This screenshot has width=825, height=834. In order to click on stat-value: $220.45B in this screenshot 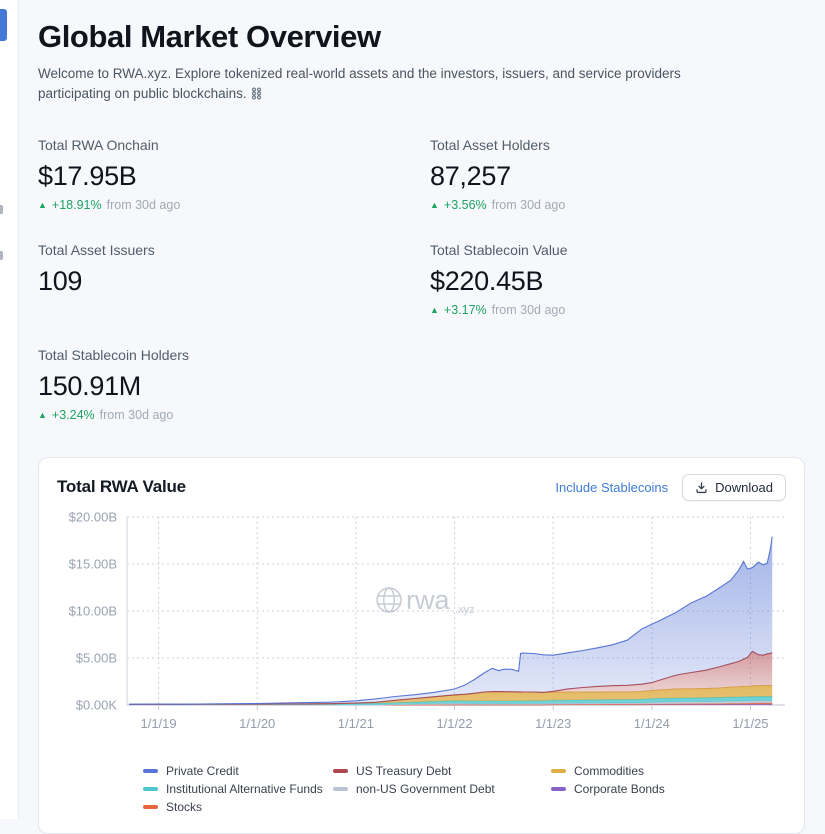, I will do `click(487, 281)`.